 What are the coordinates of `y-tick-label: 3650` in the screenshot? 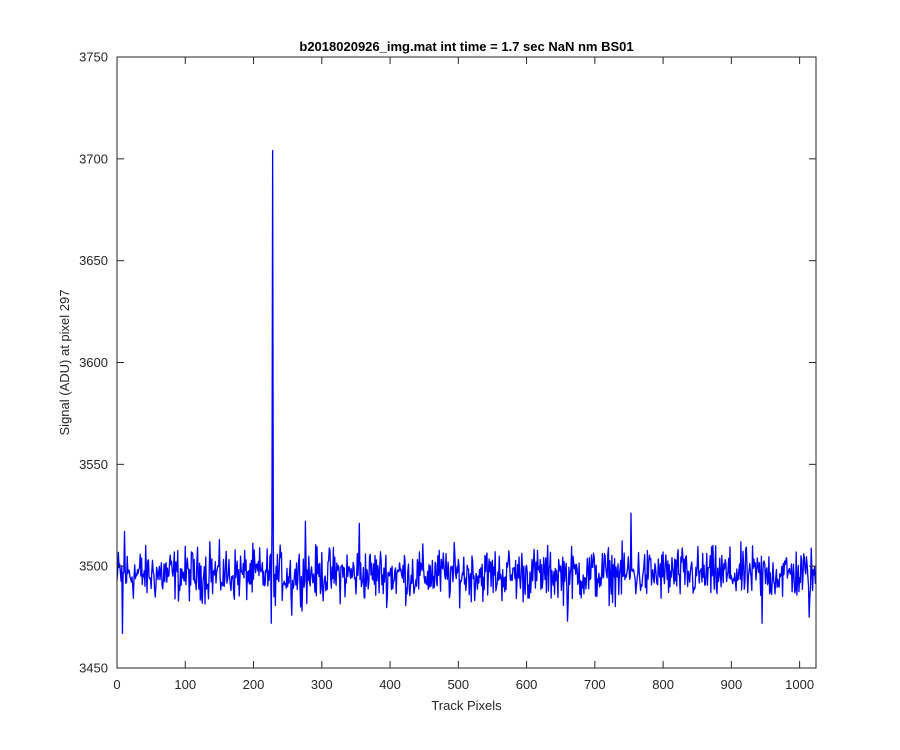 It's located at (93, 260).